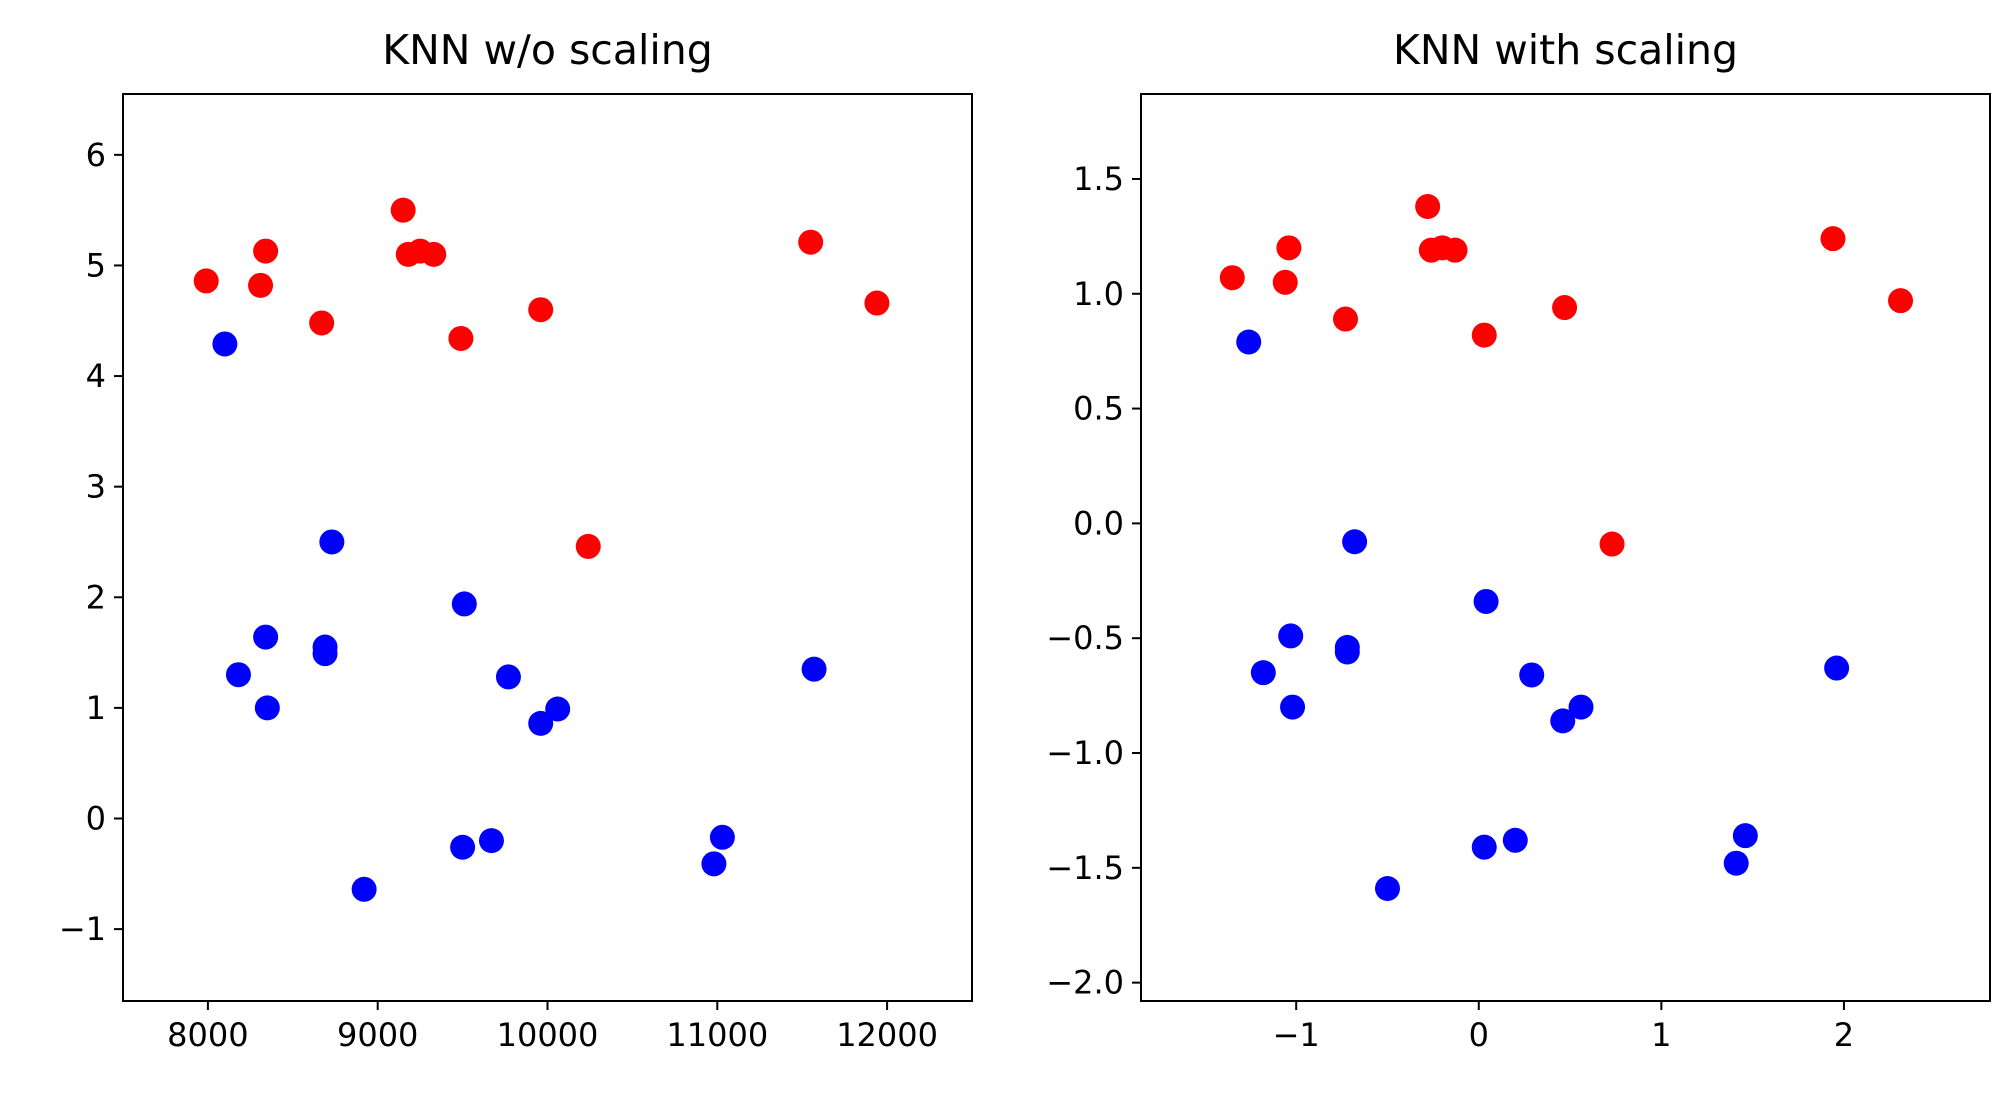 The height and width of the screenshot is (1098, 2014). I want to click on y-axis-ticks: −2.0 −1.5 −1.0 −0.5 0.0 0.5 1.0 1.5, so click(1093, 581).